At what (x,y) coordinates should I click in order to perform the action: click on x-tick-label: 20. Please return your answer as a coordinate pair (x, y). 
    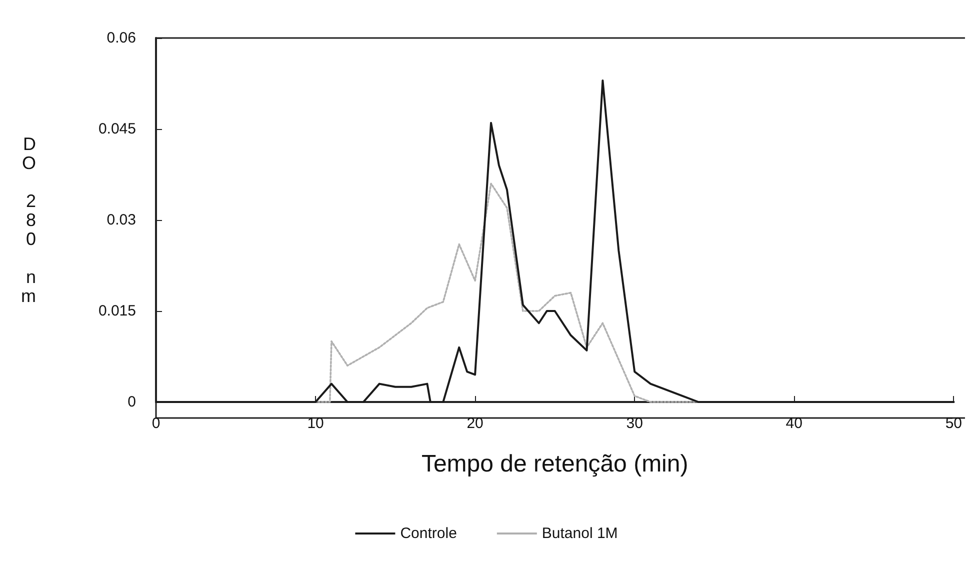
    Looking at the image, I should click on (475, 423).